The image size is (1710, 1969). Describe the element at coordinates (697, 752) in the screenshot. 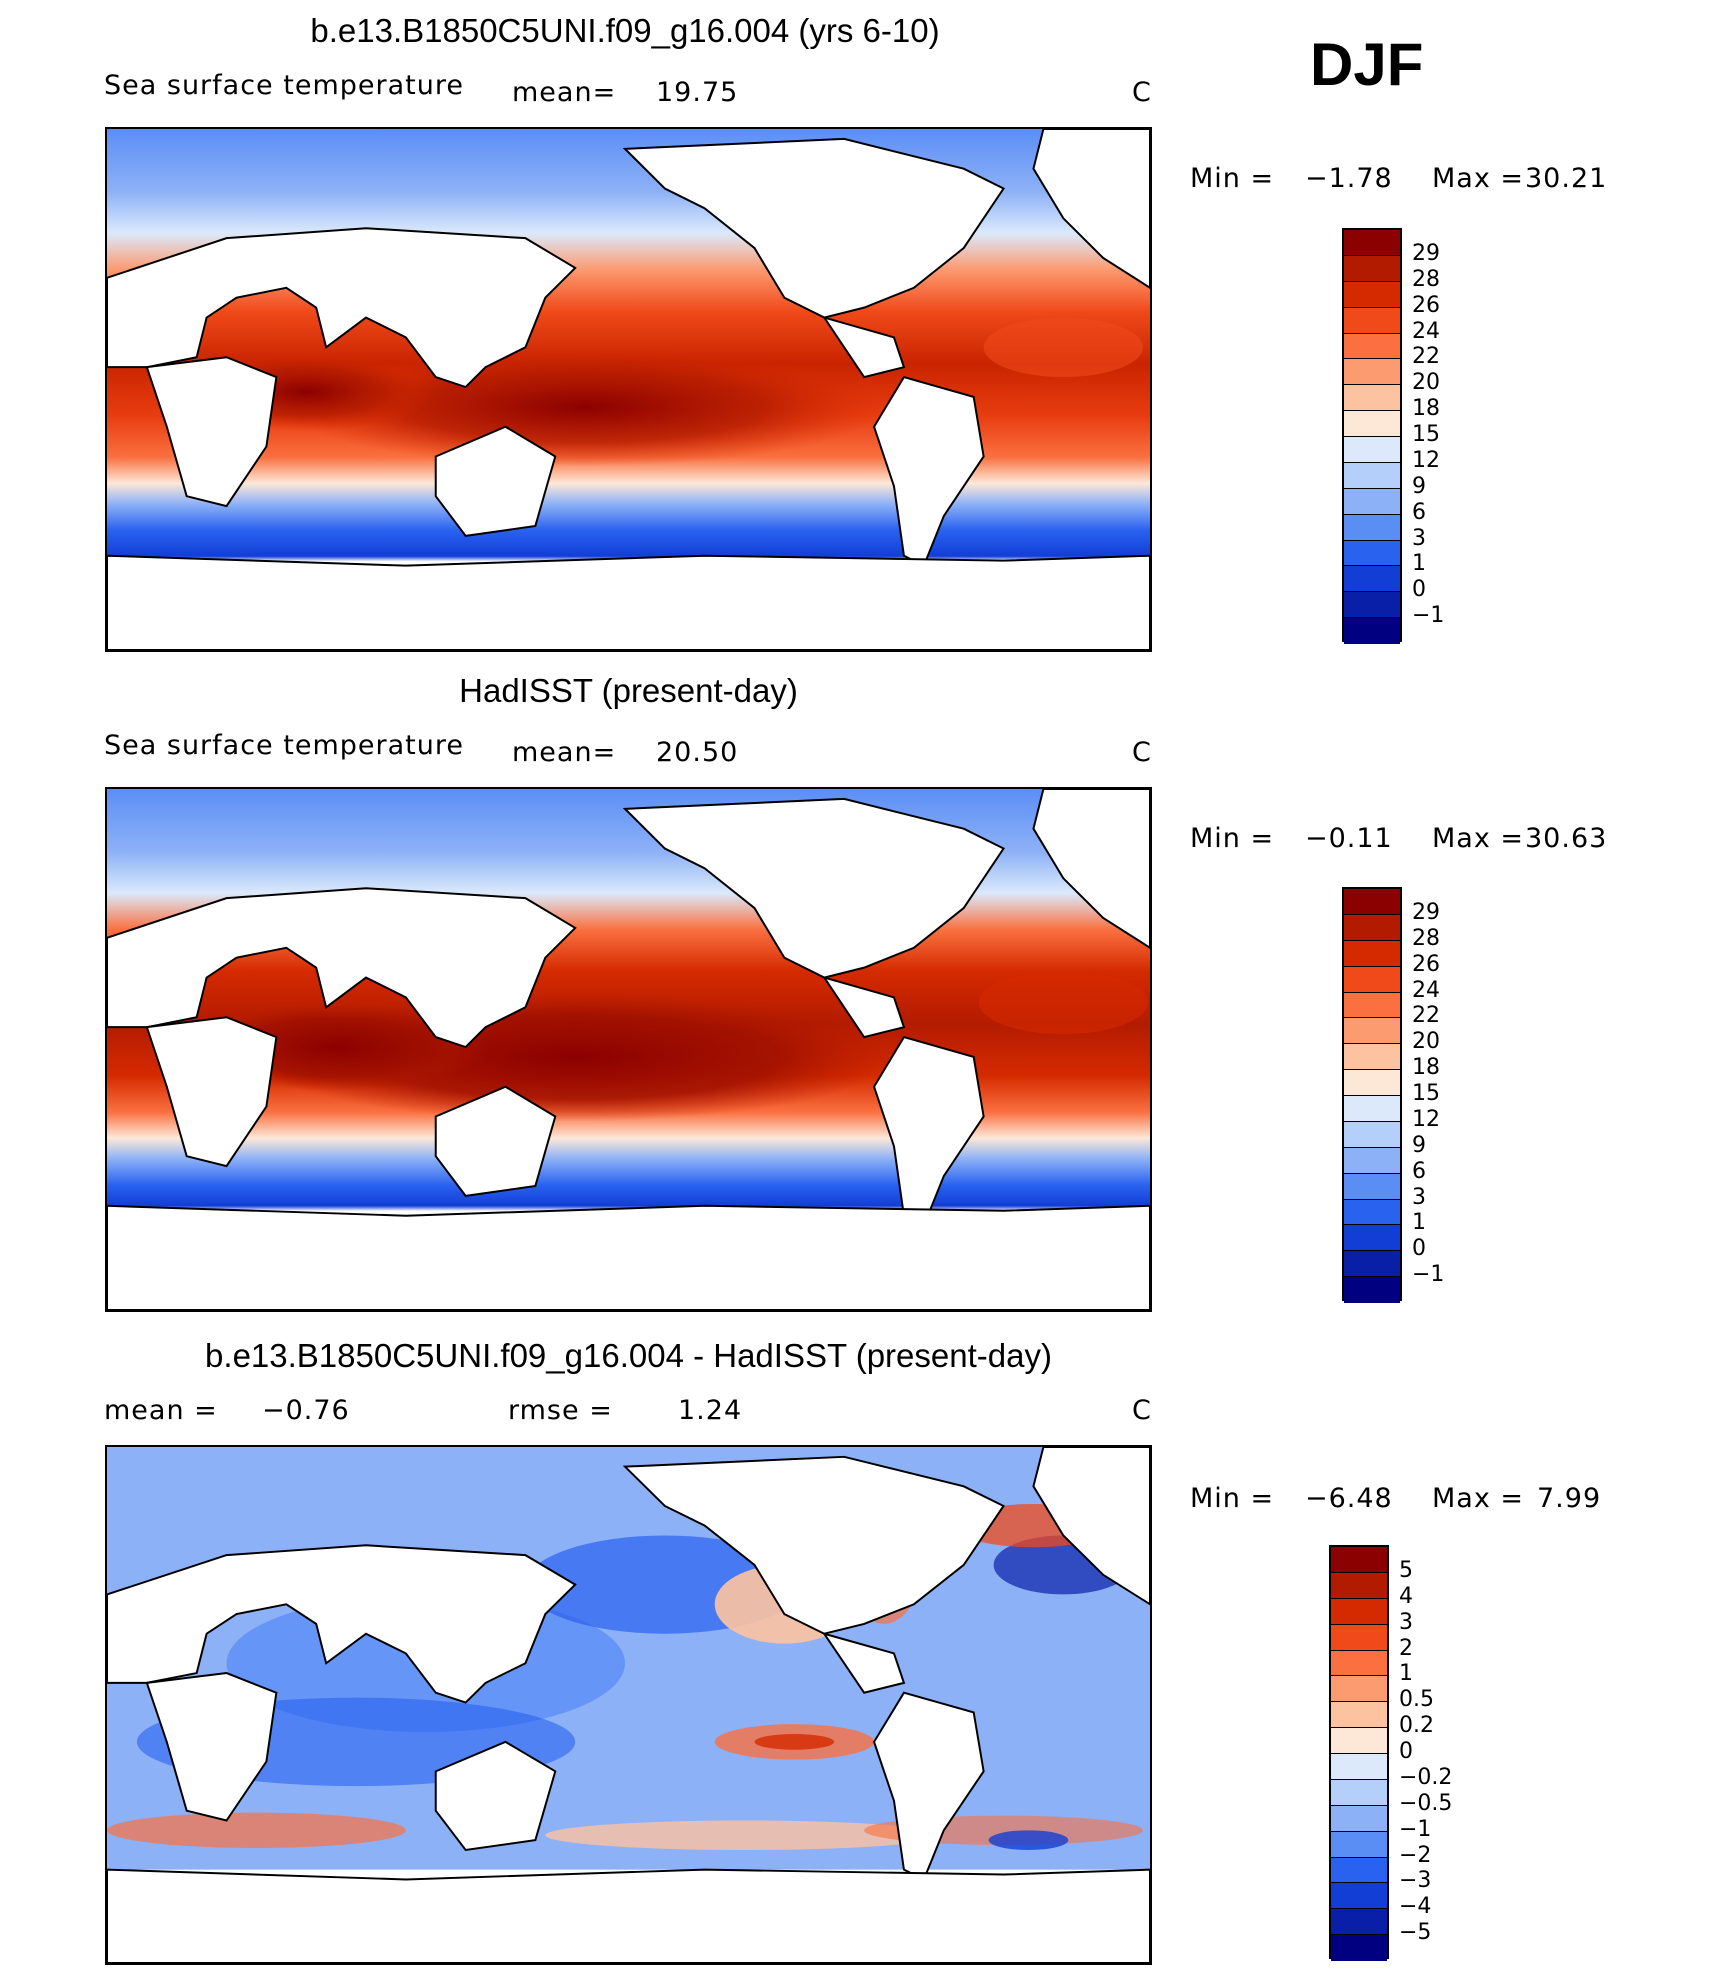

I see `panel-2-mean-value: 20.50` at that location.